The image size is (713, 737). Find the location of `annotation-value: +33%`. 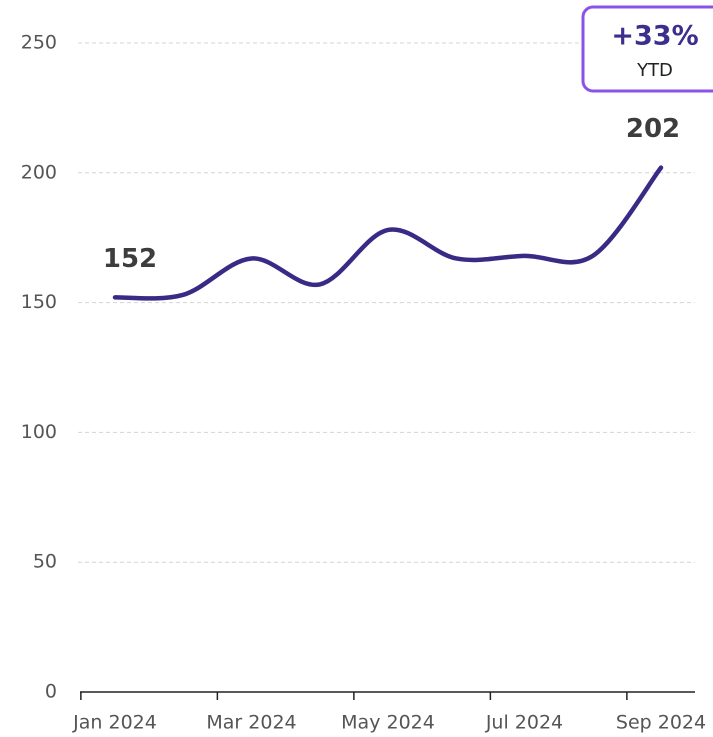

annotation-value: +33% is located at coordinates (654, 36).